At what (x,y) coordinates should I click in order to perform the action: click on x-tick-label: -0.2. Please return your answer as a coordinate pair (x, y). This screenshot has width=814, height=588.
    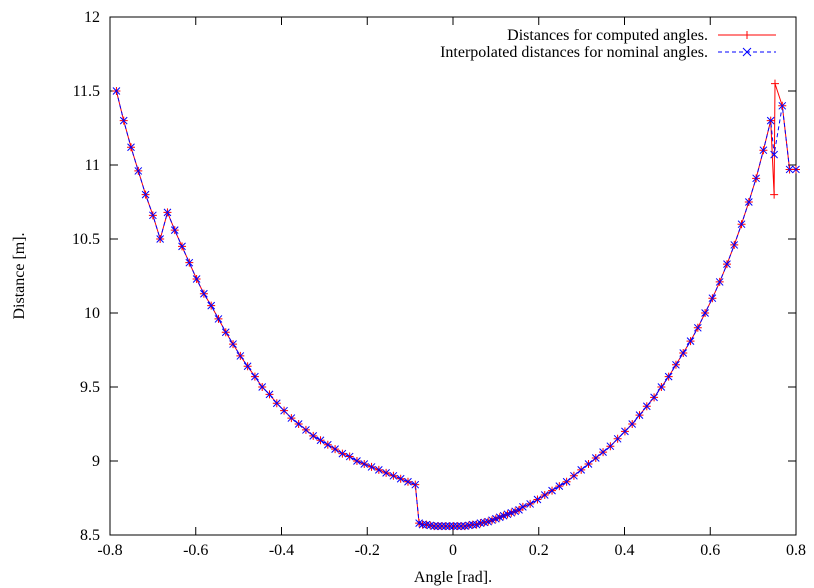
    Looking at the image, I should click on (367, 550).